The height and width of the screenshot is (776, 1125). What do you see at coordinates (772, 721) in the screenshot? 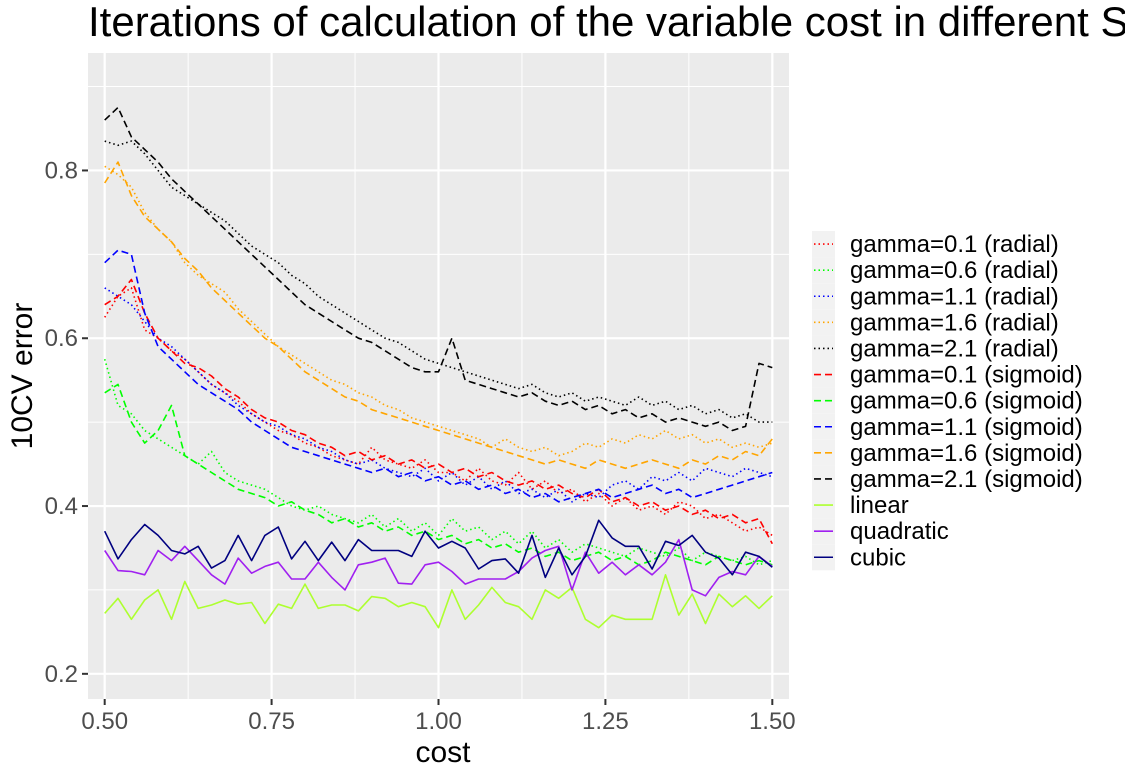
I see `x-tick-label: 1.50` at bounding box center [772, 721].